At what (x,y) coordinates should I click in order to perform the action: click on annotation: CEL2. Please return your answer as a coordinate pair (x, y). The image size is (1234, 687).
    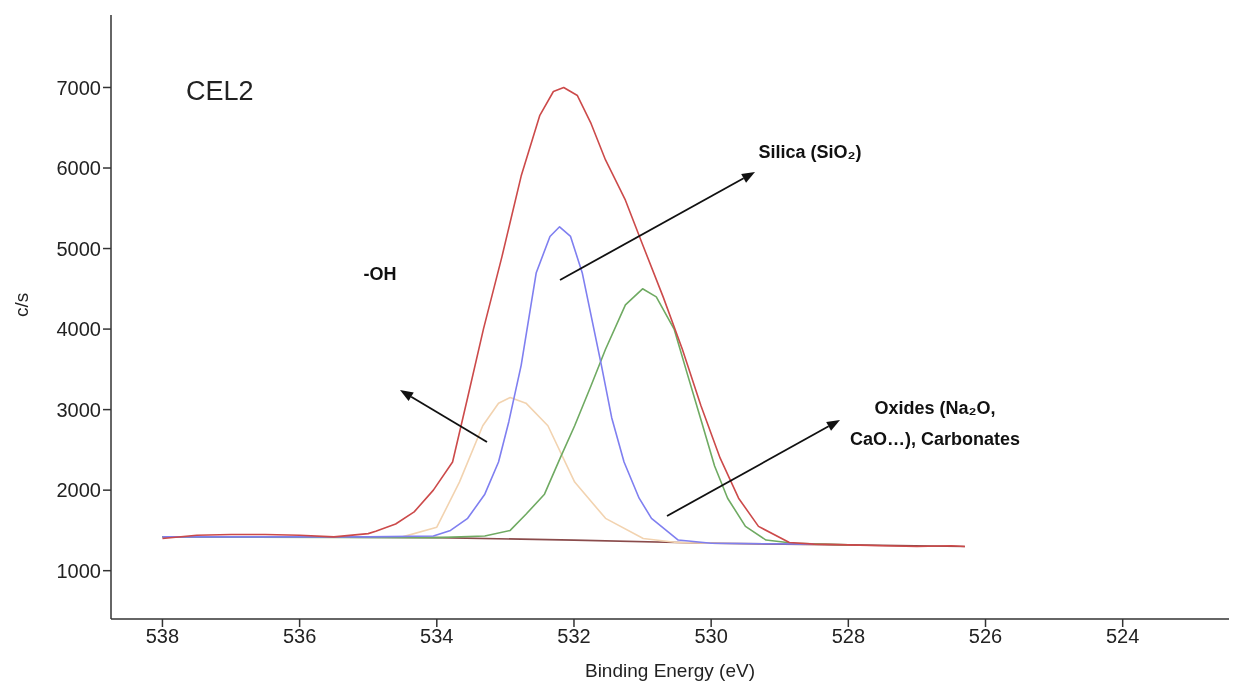
    Looking at the image, I should click on (220, 91).